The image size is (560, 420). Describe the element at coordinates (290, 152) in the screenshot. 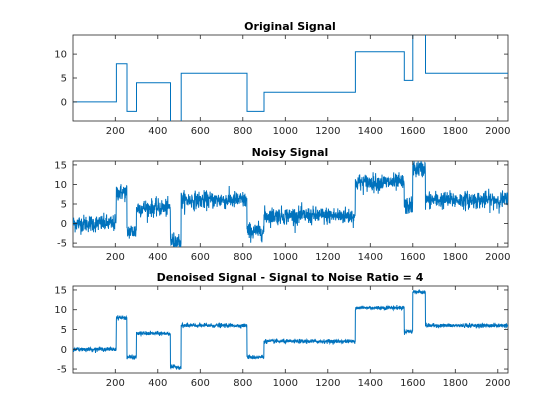

I see `chart-title-noisy: Noisy Signal` at that location.